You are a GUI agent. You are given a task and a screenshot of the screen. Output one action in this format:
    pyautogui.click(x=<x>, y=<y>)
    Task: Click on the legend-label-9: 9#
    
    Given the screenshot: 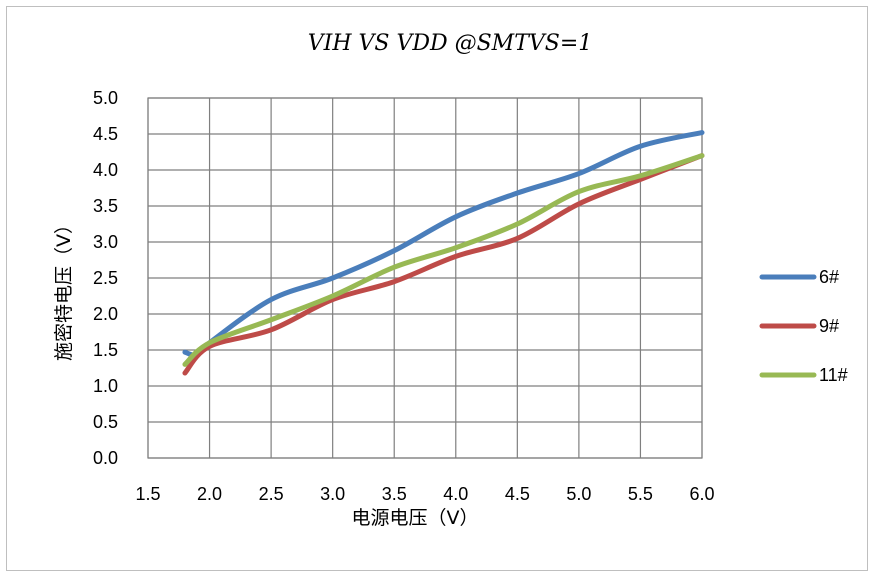 What is the action you would take?
    pyautogui.click(x=829, y=326)
    